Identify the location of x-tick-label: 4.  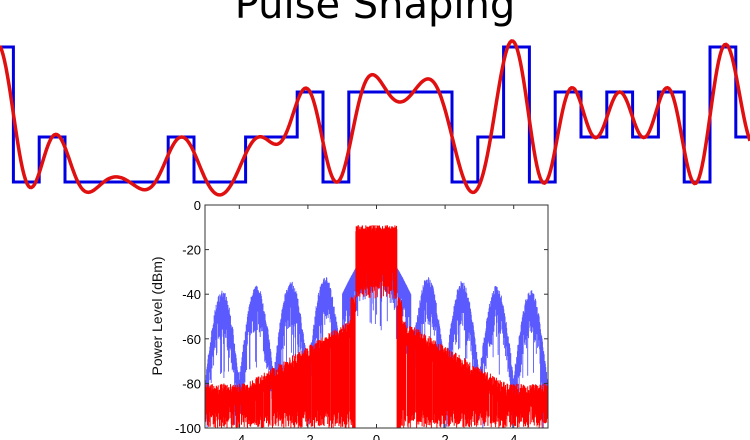
(513, 436).